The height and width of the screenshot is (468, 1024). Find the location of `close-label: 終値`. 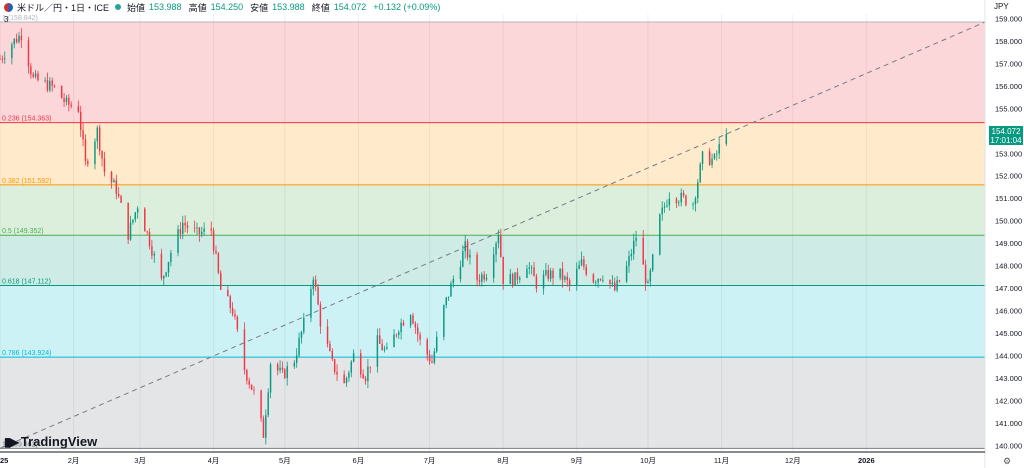

close-label: 終値 is located at coordinates (320, 7).